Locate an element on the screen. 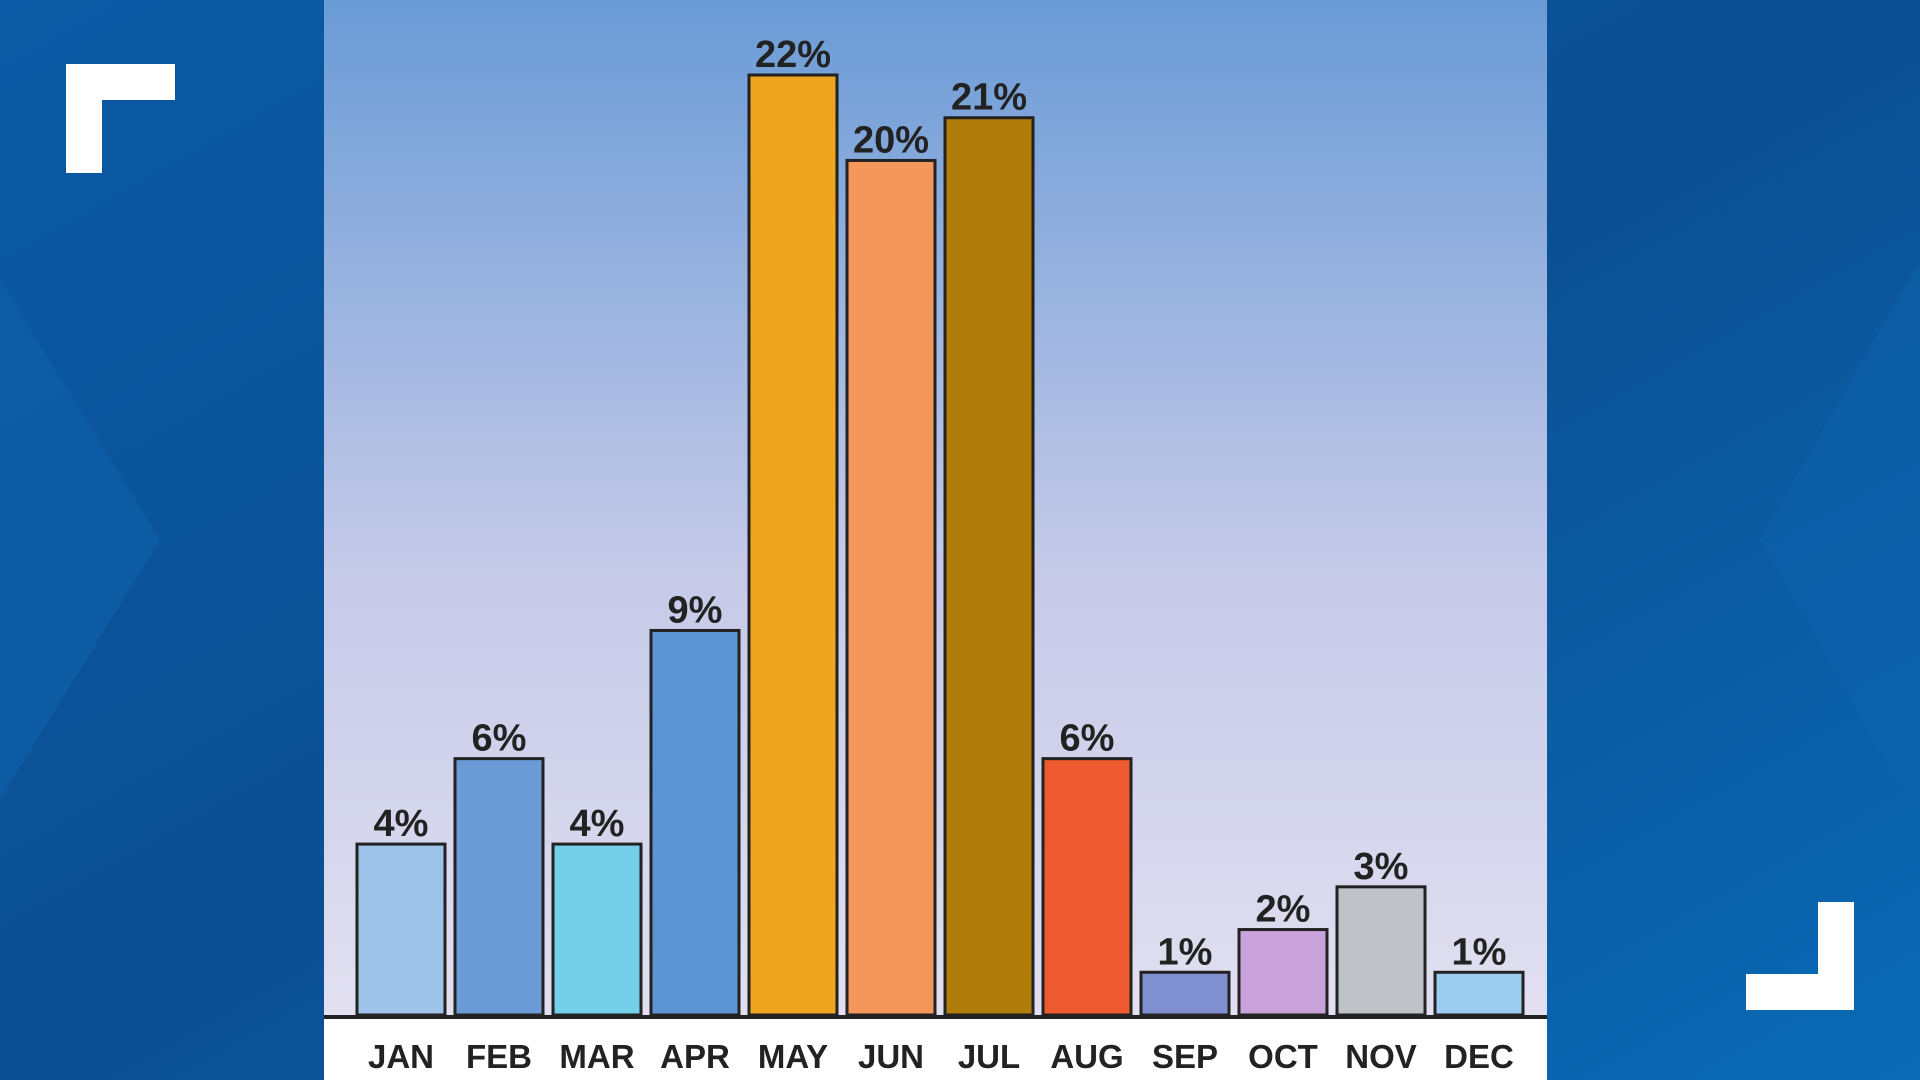  x-tick-label: DEC is located at coordinates (1479, 1056).